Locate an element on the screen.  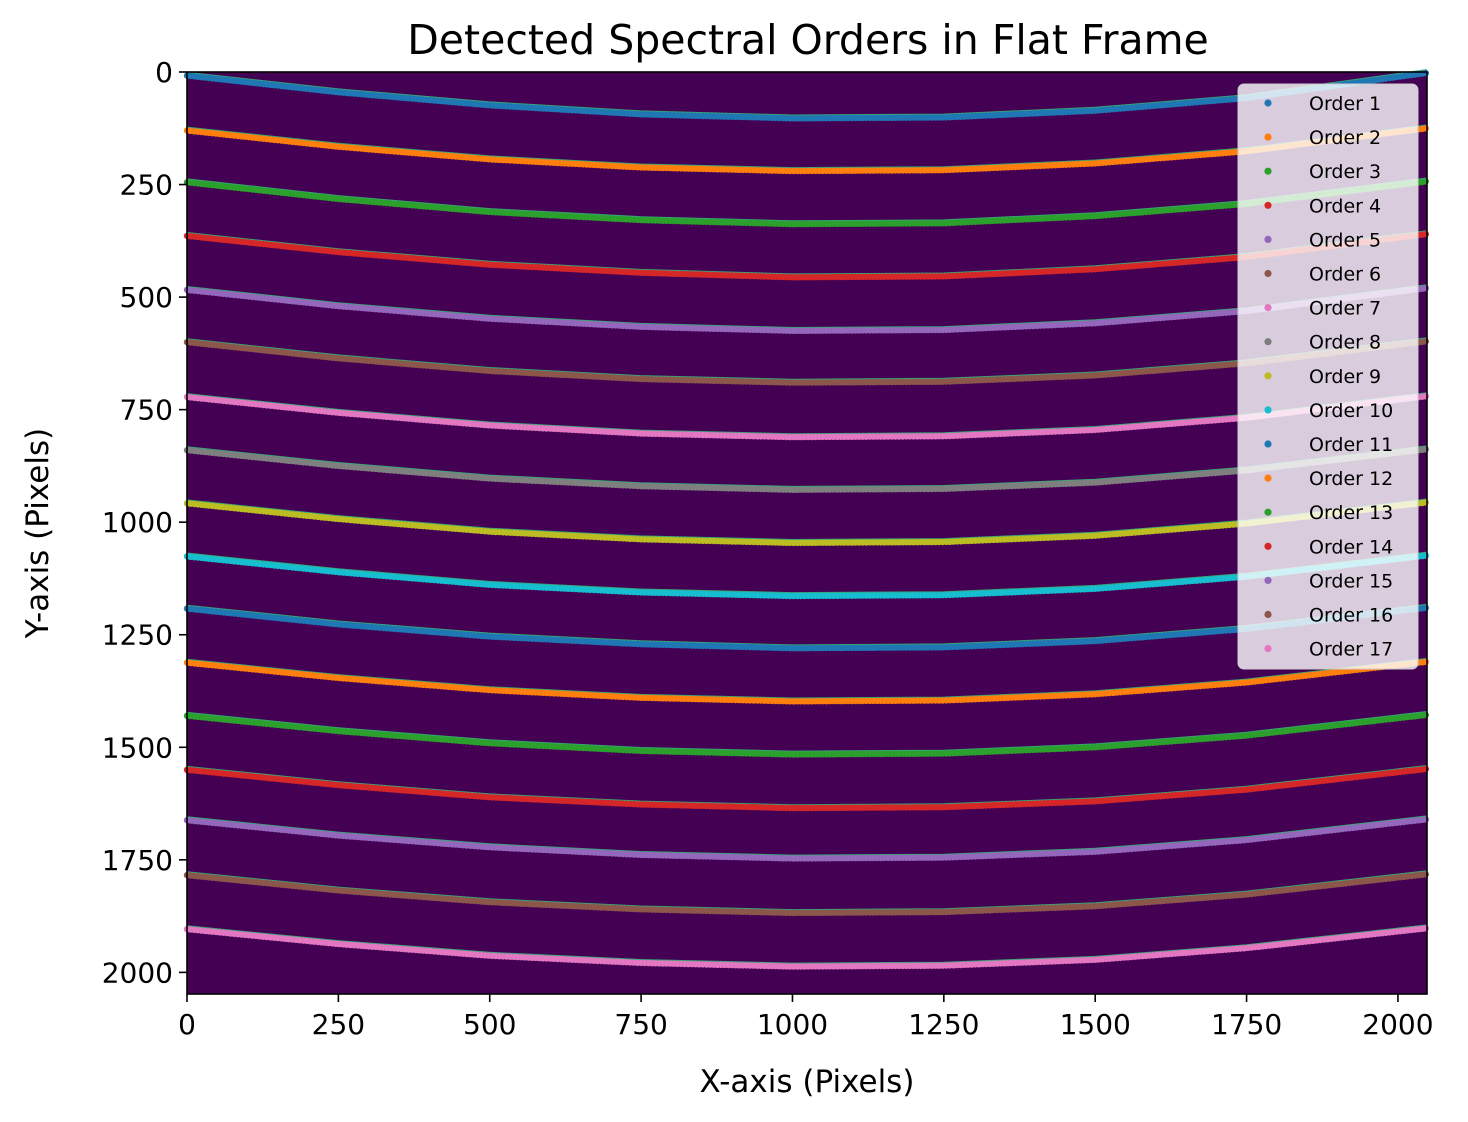
chart-title: Detected Spectral Orders in Flat Frame is located at coordinates (808, 40).